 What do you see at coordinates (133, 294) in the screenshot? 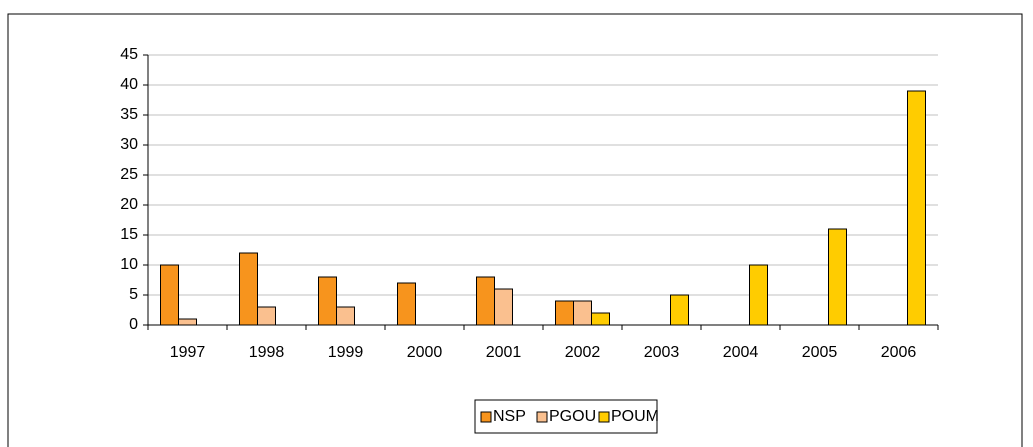
I see `y-tick-label: 5` at bounding box center [133, 294].